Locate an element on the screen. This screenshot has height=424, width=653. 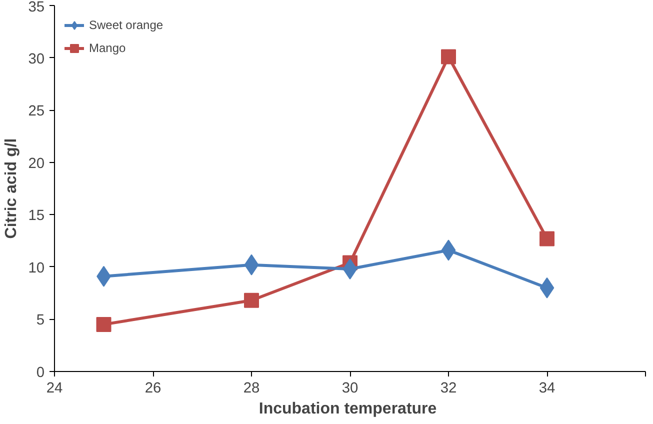
x-tick-label: 34 is located at coordinates (547, 388).